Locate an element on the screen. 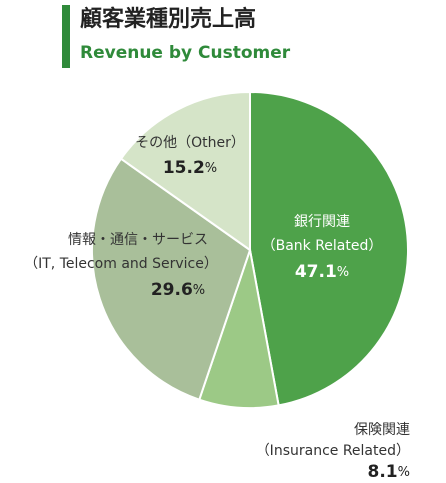 This screenshot has height=483, width=446. value-label: 47.1% is located at coordinates (322, 272).